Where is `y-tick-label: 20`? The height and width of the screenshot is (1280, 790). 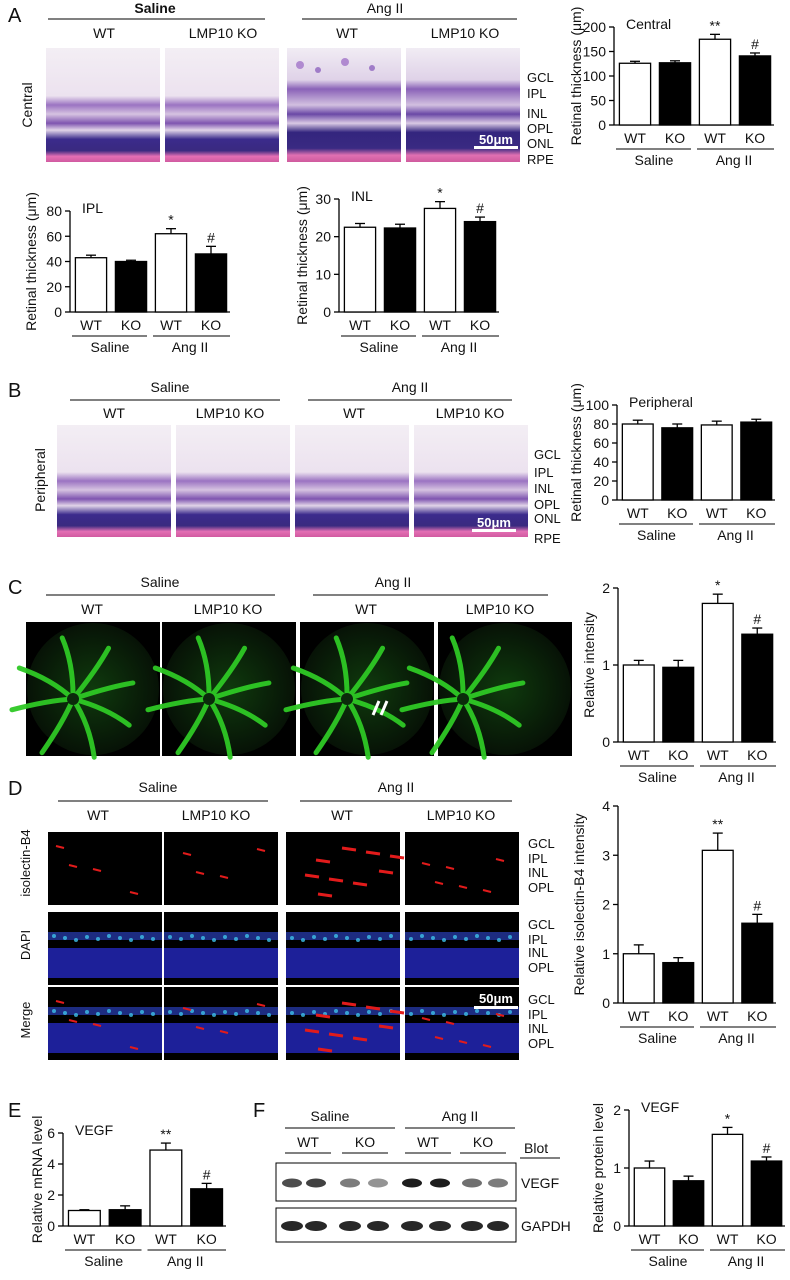 y-tick-label: 20 is located at coordinates (54, 287).